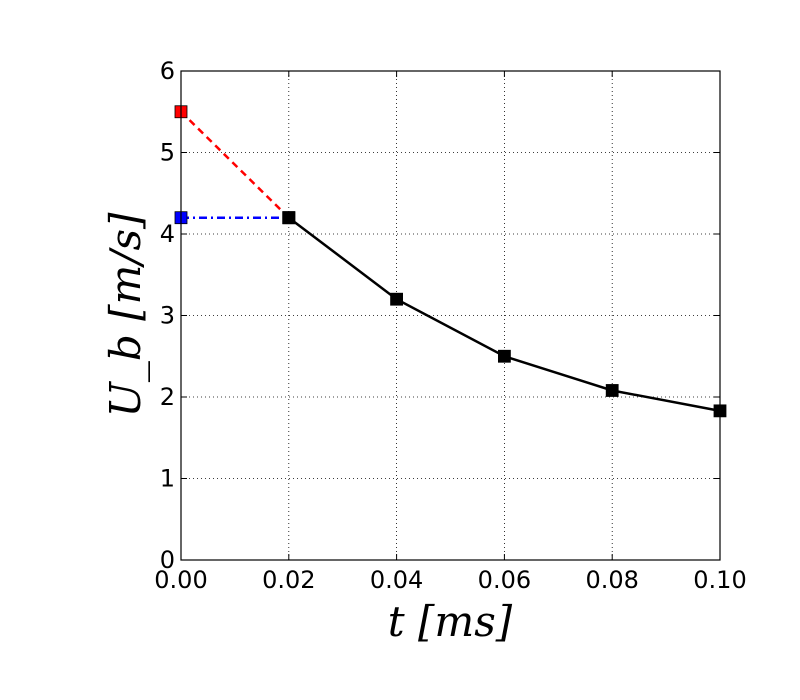 The image size is (800, 700). What do you see at coordinates (450, 621) in the screenshot?
I see `x-axis-label: t [ms]` at bounding box center [450, 621].